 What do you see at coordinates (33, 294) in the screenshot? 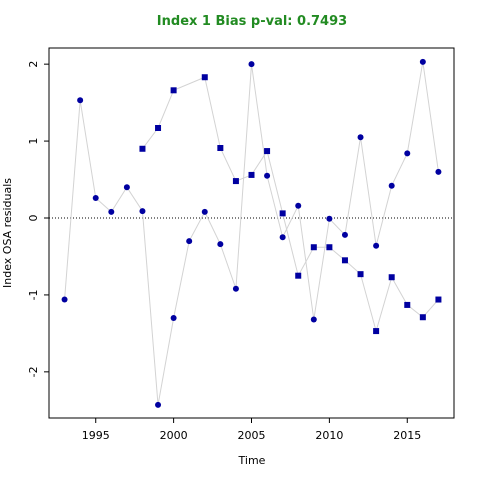
I see `y-tick-label: -1` at bounding box center [33, 294].